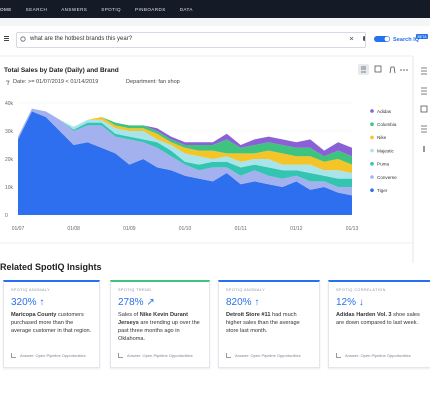 The height and width of the screenshot is (400, 430). What do you see at coordinates (296, 229) in the screenshot?
I see `x-tick-label: 01/12` at bounding box center [296, 229].